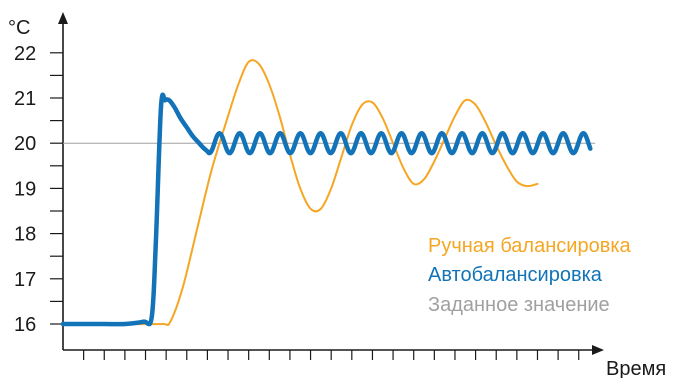 The width and height of the screenshot is (686, 378). I want to click on legend-manual-balancing: Ручная балансировка, so click(530, 246).